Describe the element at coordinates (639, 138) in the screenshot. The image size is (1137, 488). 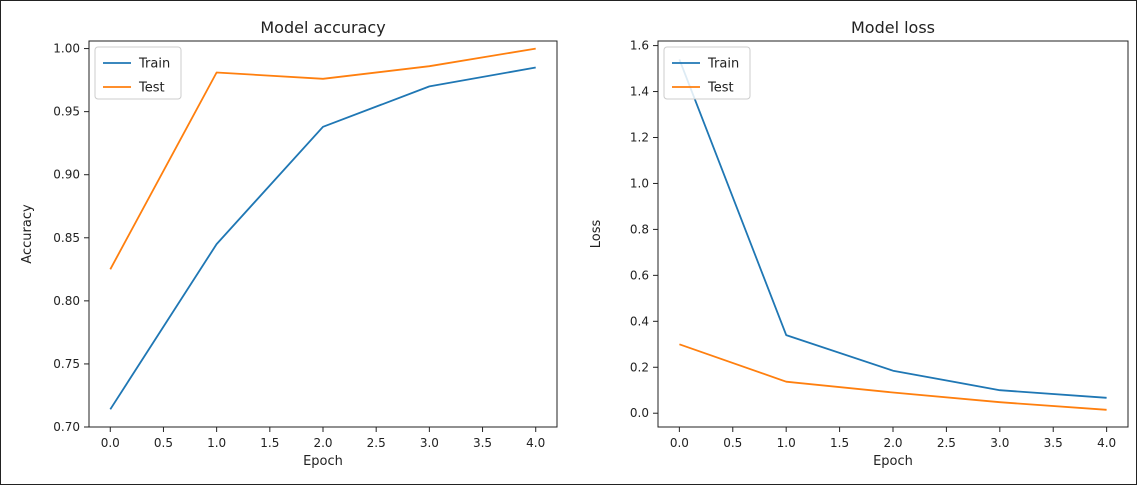
I see `y-tick-label: 1.2` at that location.